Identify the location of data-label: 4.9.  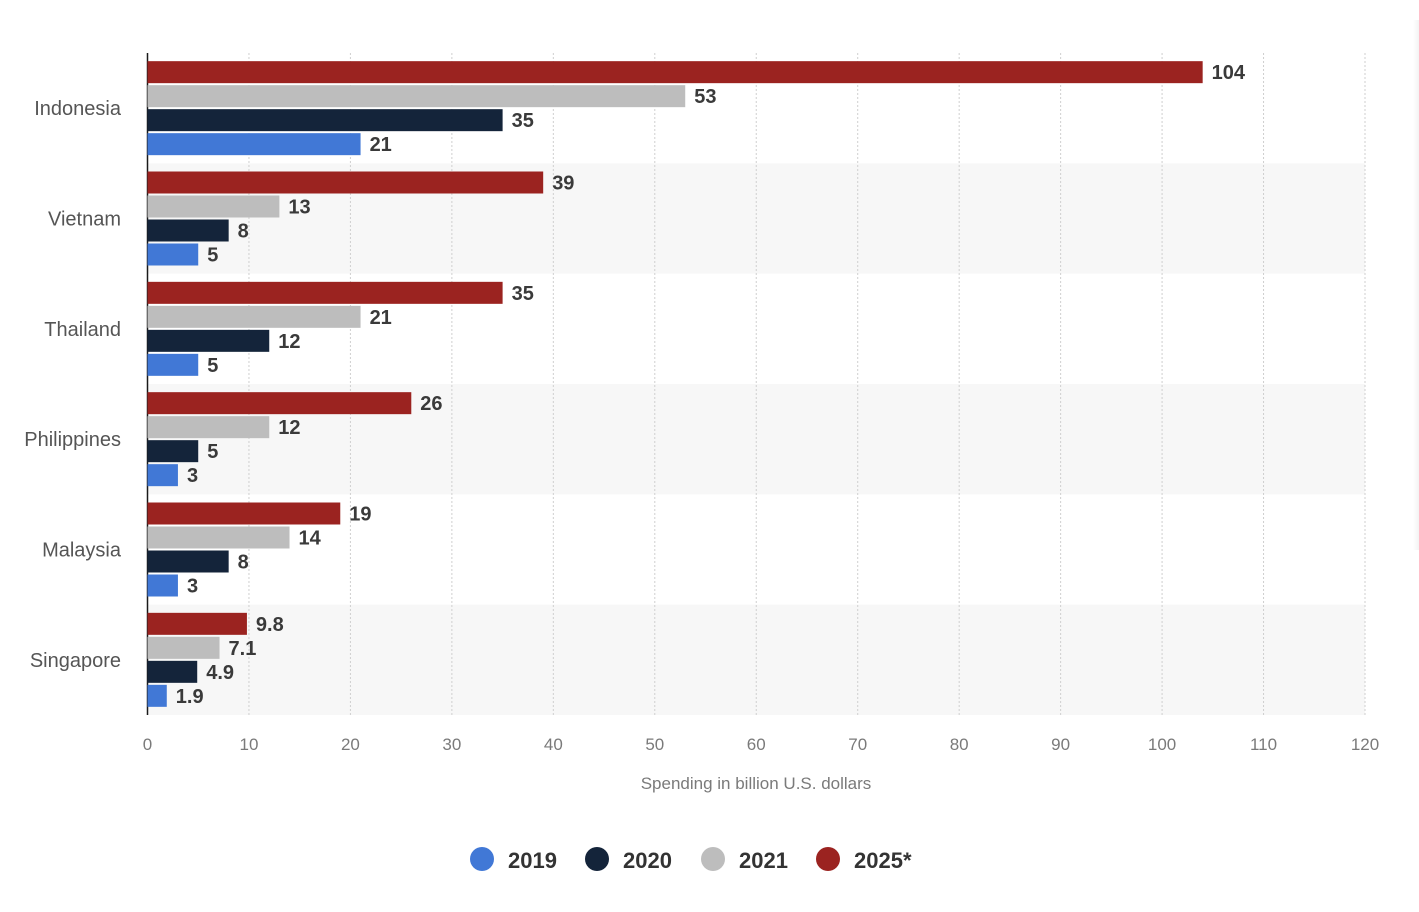
(220, 673).